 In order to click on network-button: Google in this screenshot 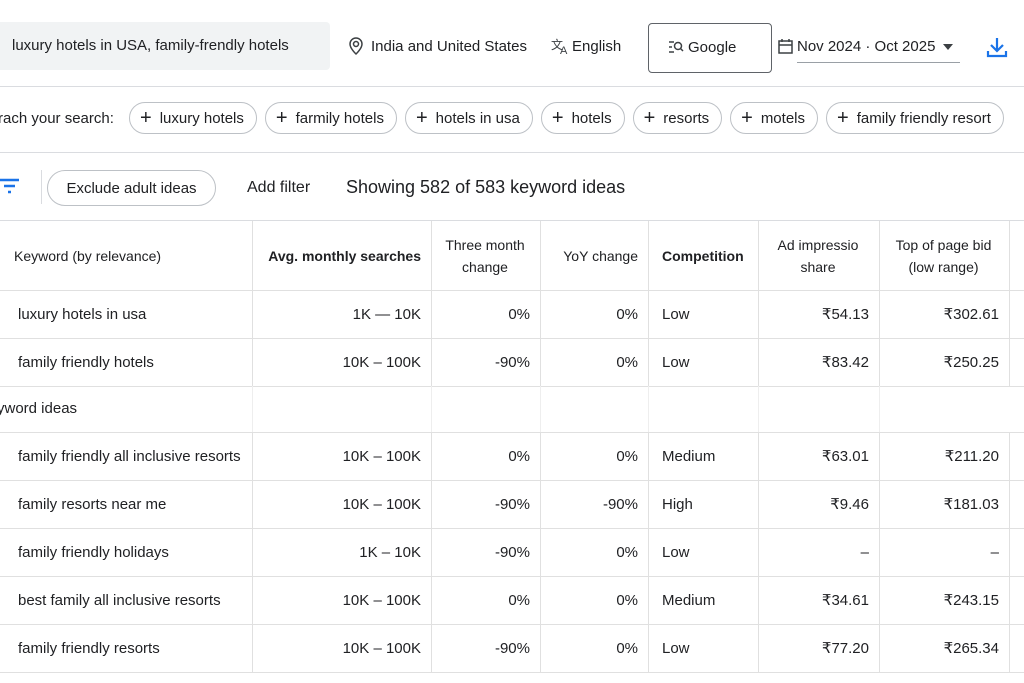, I will do `click(710, 48)`.